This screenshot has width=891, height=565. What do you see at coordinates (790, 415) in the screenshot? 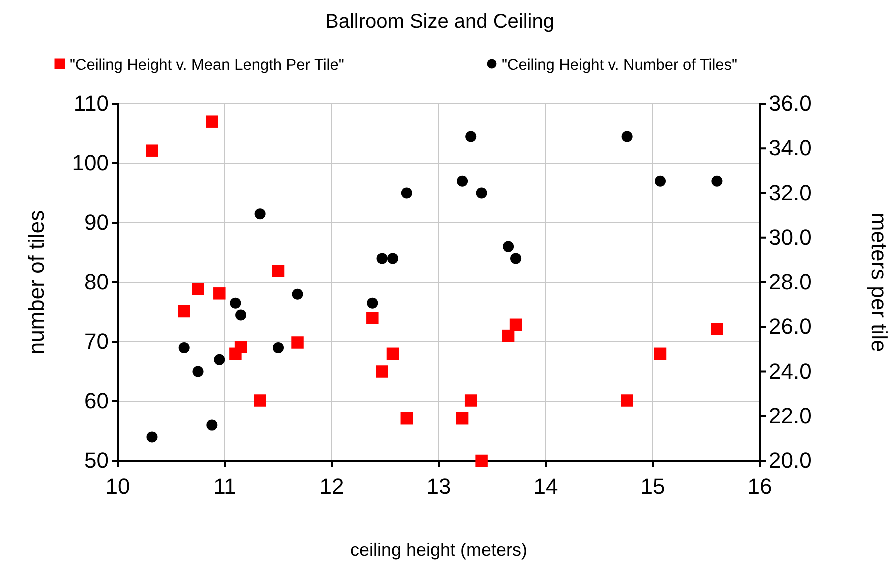
I see `y2-tick-label: 22.0` at bounding box center [790, 415].